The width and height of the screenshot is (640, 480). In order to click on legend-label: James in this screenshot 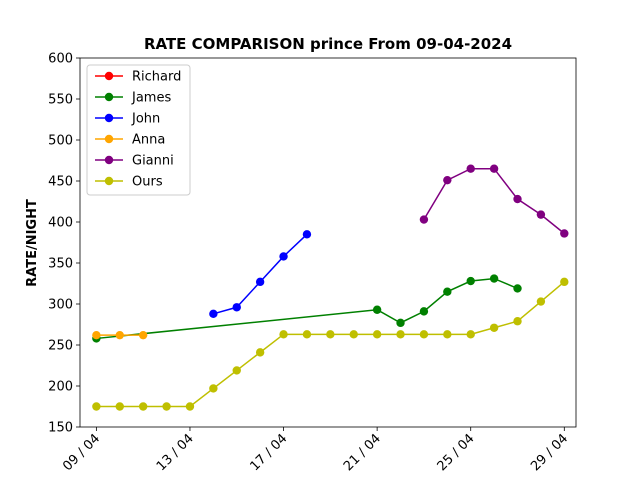, I will do `click(151, 98)`.